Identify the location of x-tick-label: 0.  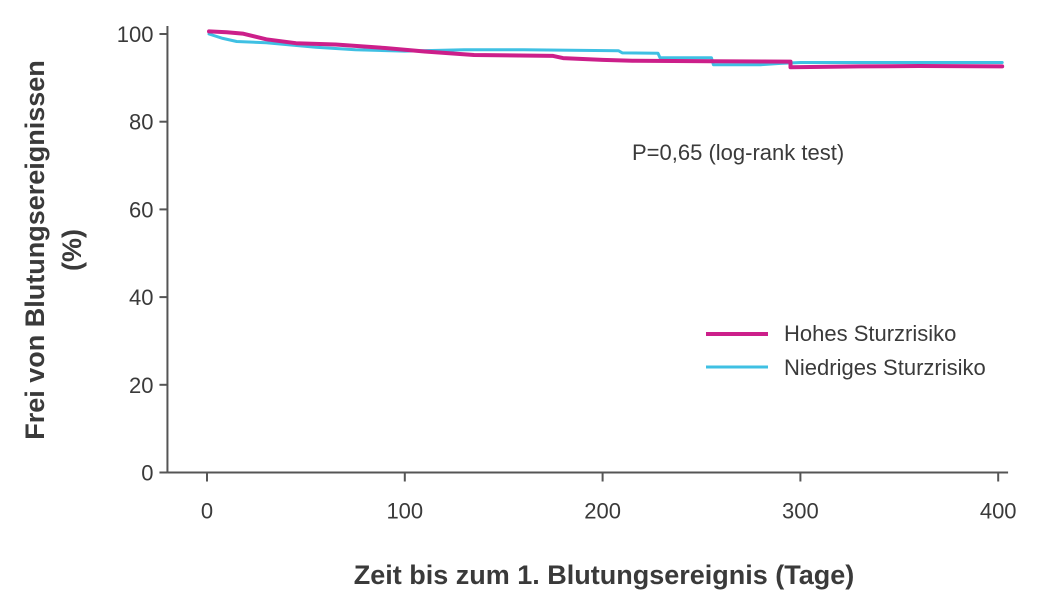
(207, 511).